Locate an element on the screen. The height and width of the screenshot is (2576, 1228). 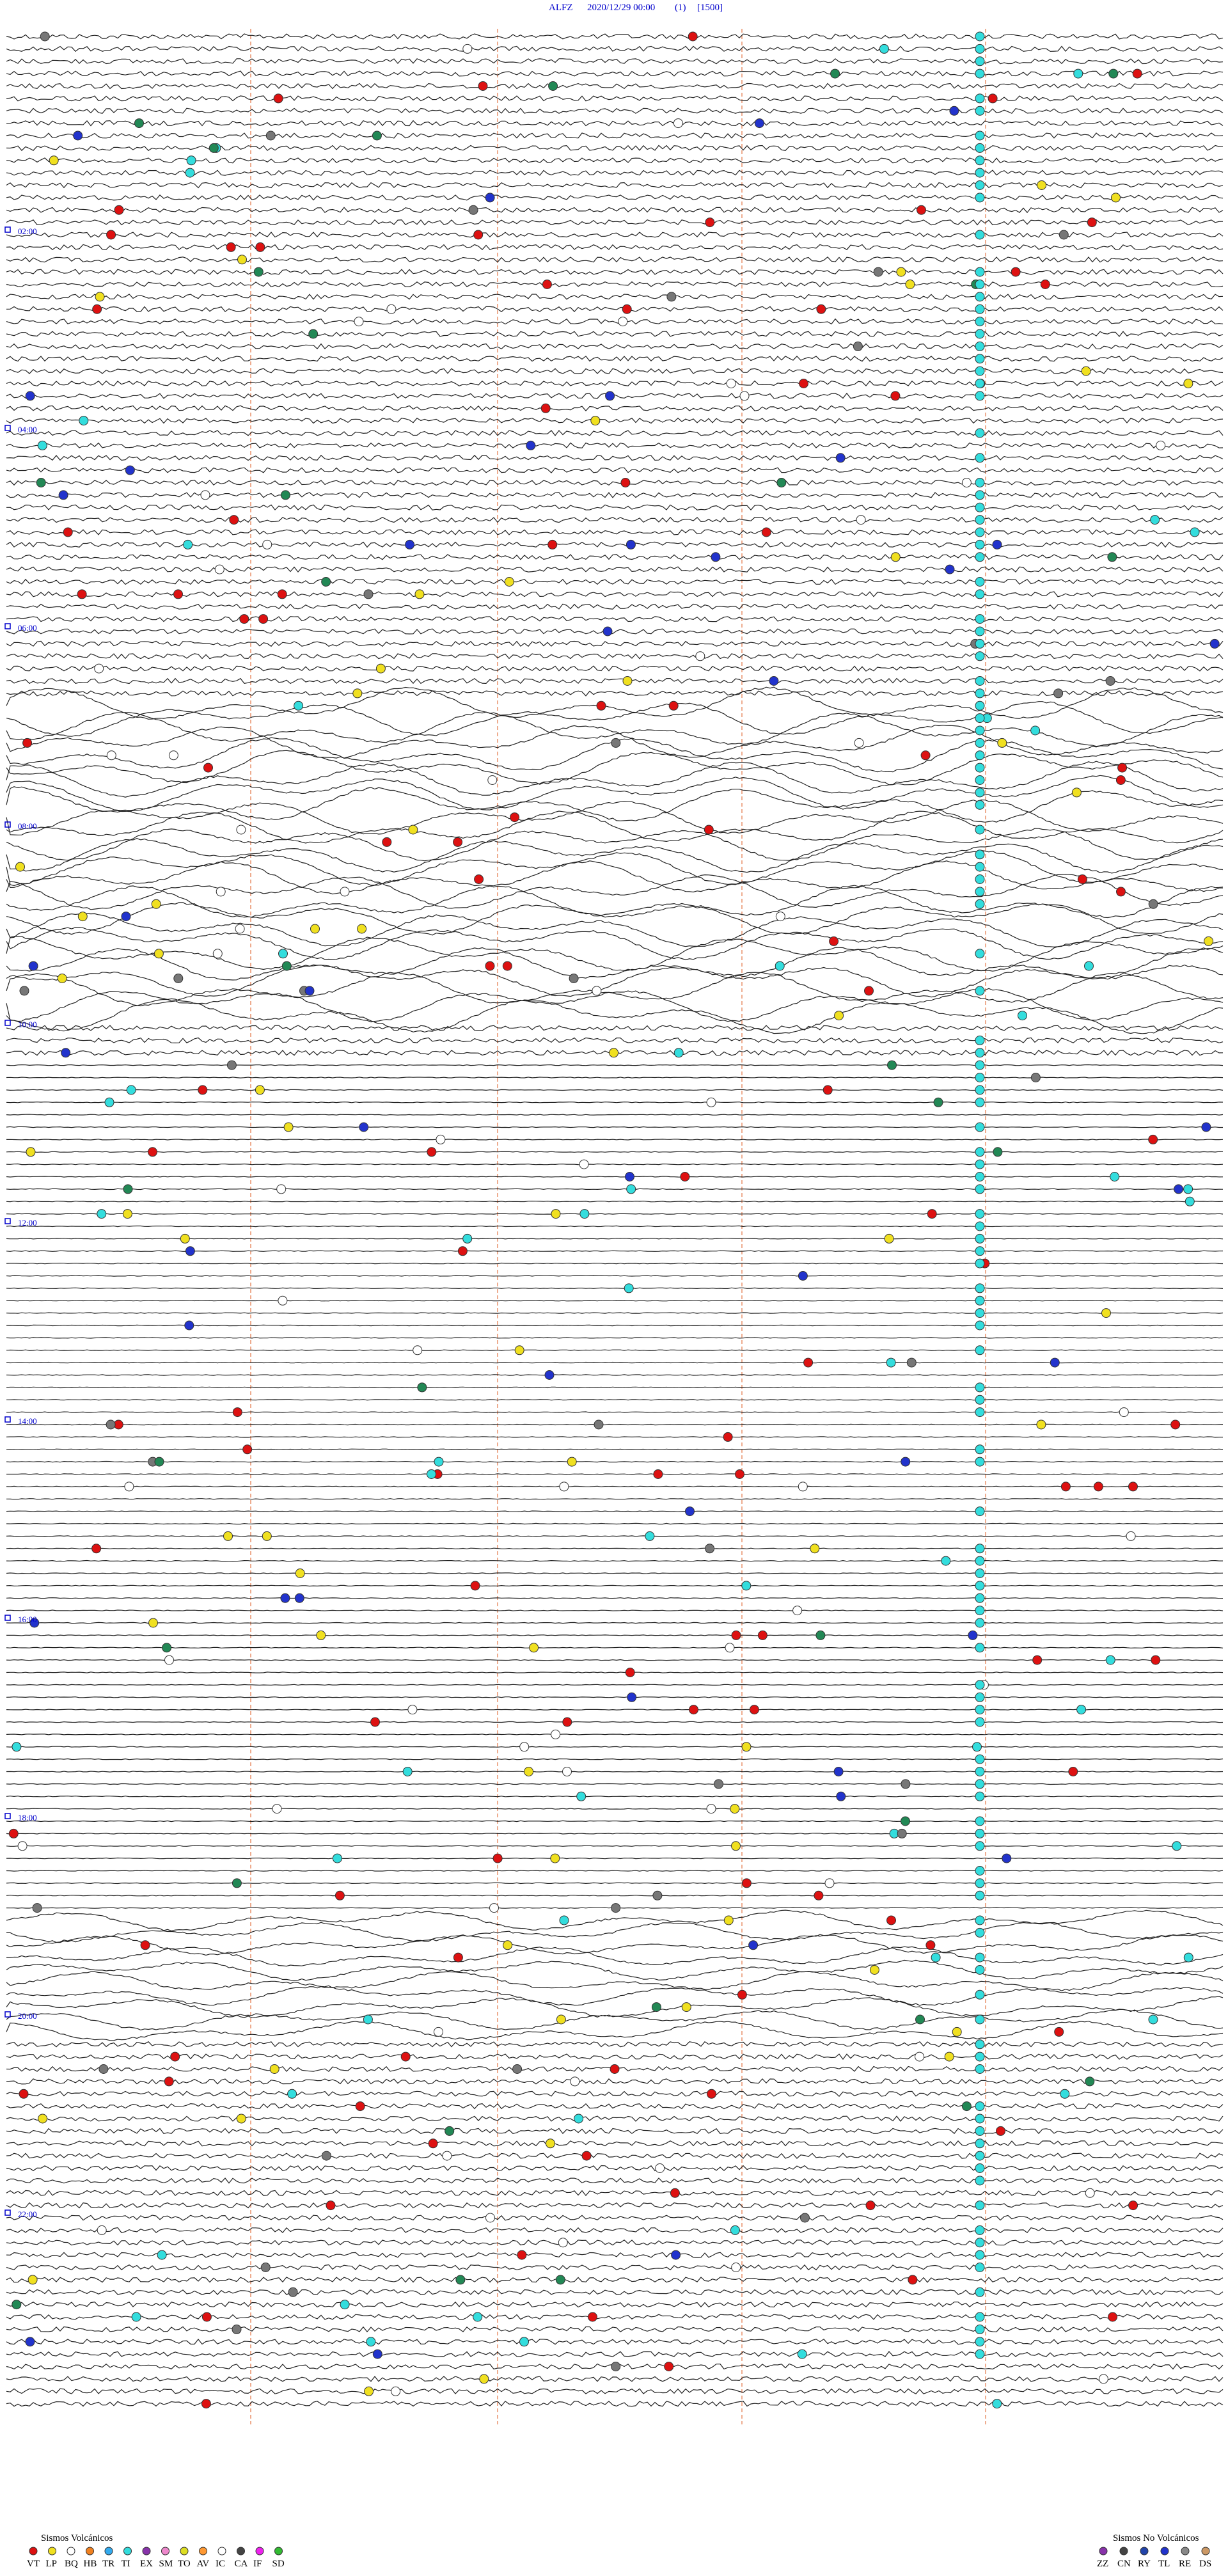
time-label: 14:00 is located at coordinates (27, 1421).